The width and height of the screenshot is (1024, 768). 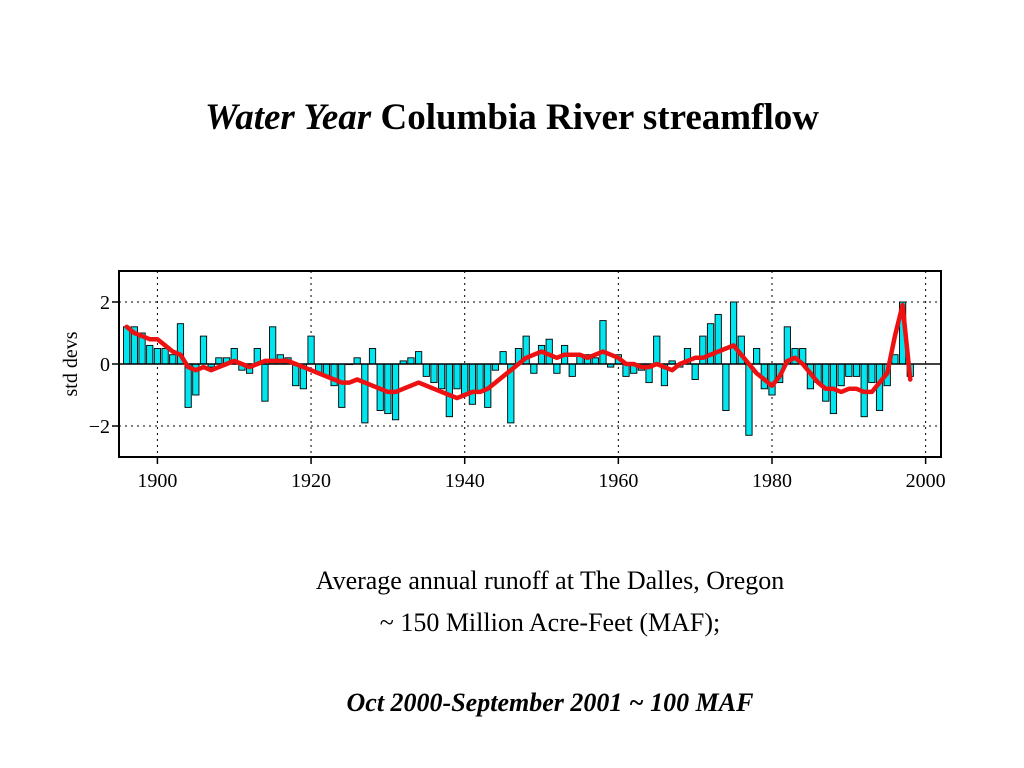 What do you see at coordinates (657, 350) in the screenshot?
I see `bar-1965` at bounding box center [657, 350].